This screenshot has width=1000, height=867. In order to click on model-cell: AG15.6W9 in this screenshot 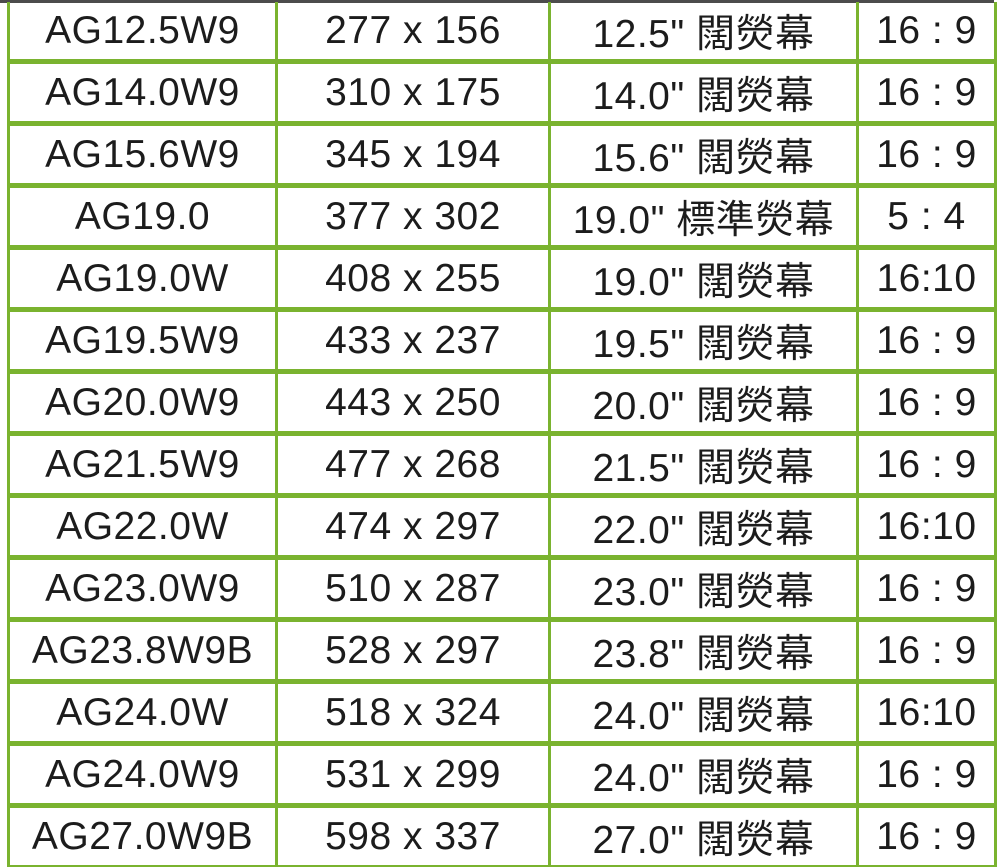, I will do `click(142, 155)`.